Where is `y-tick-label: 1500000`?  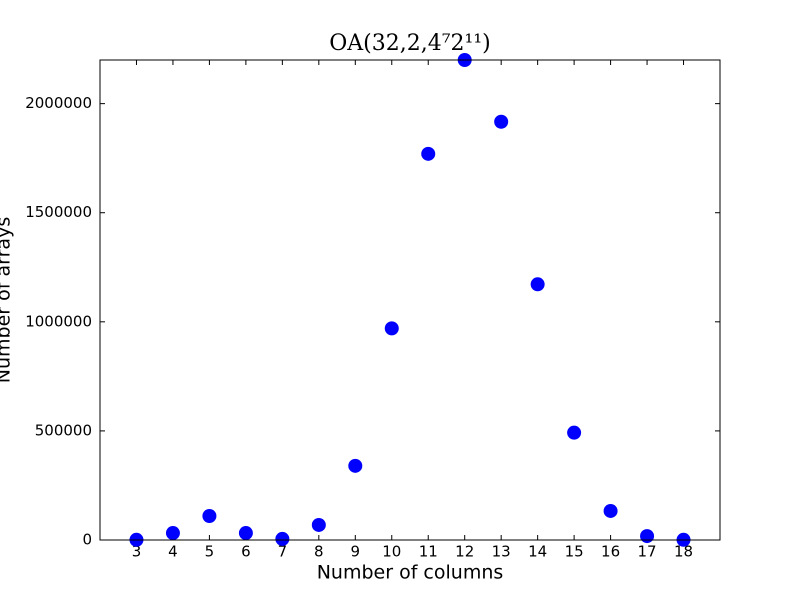 y-tick-label: 1500000 is located at coordinates (58, 212).